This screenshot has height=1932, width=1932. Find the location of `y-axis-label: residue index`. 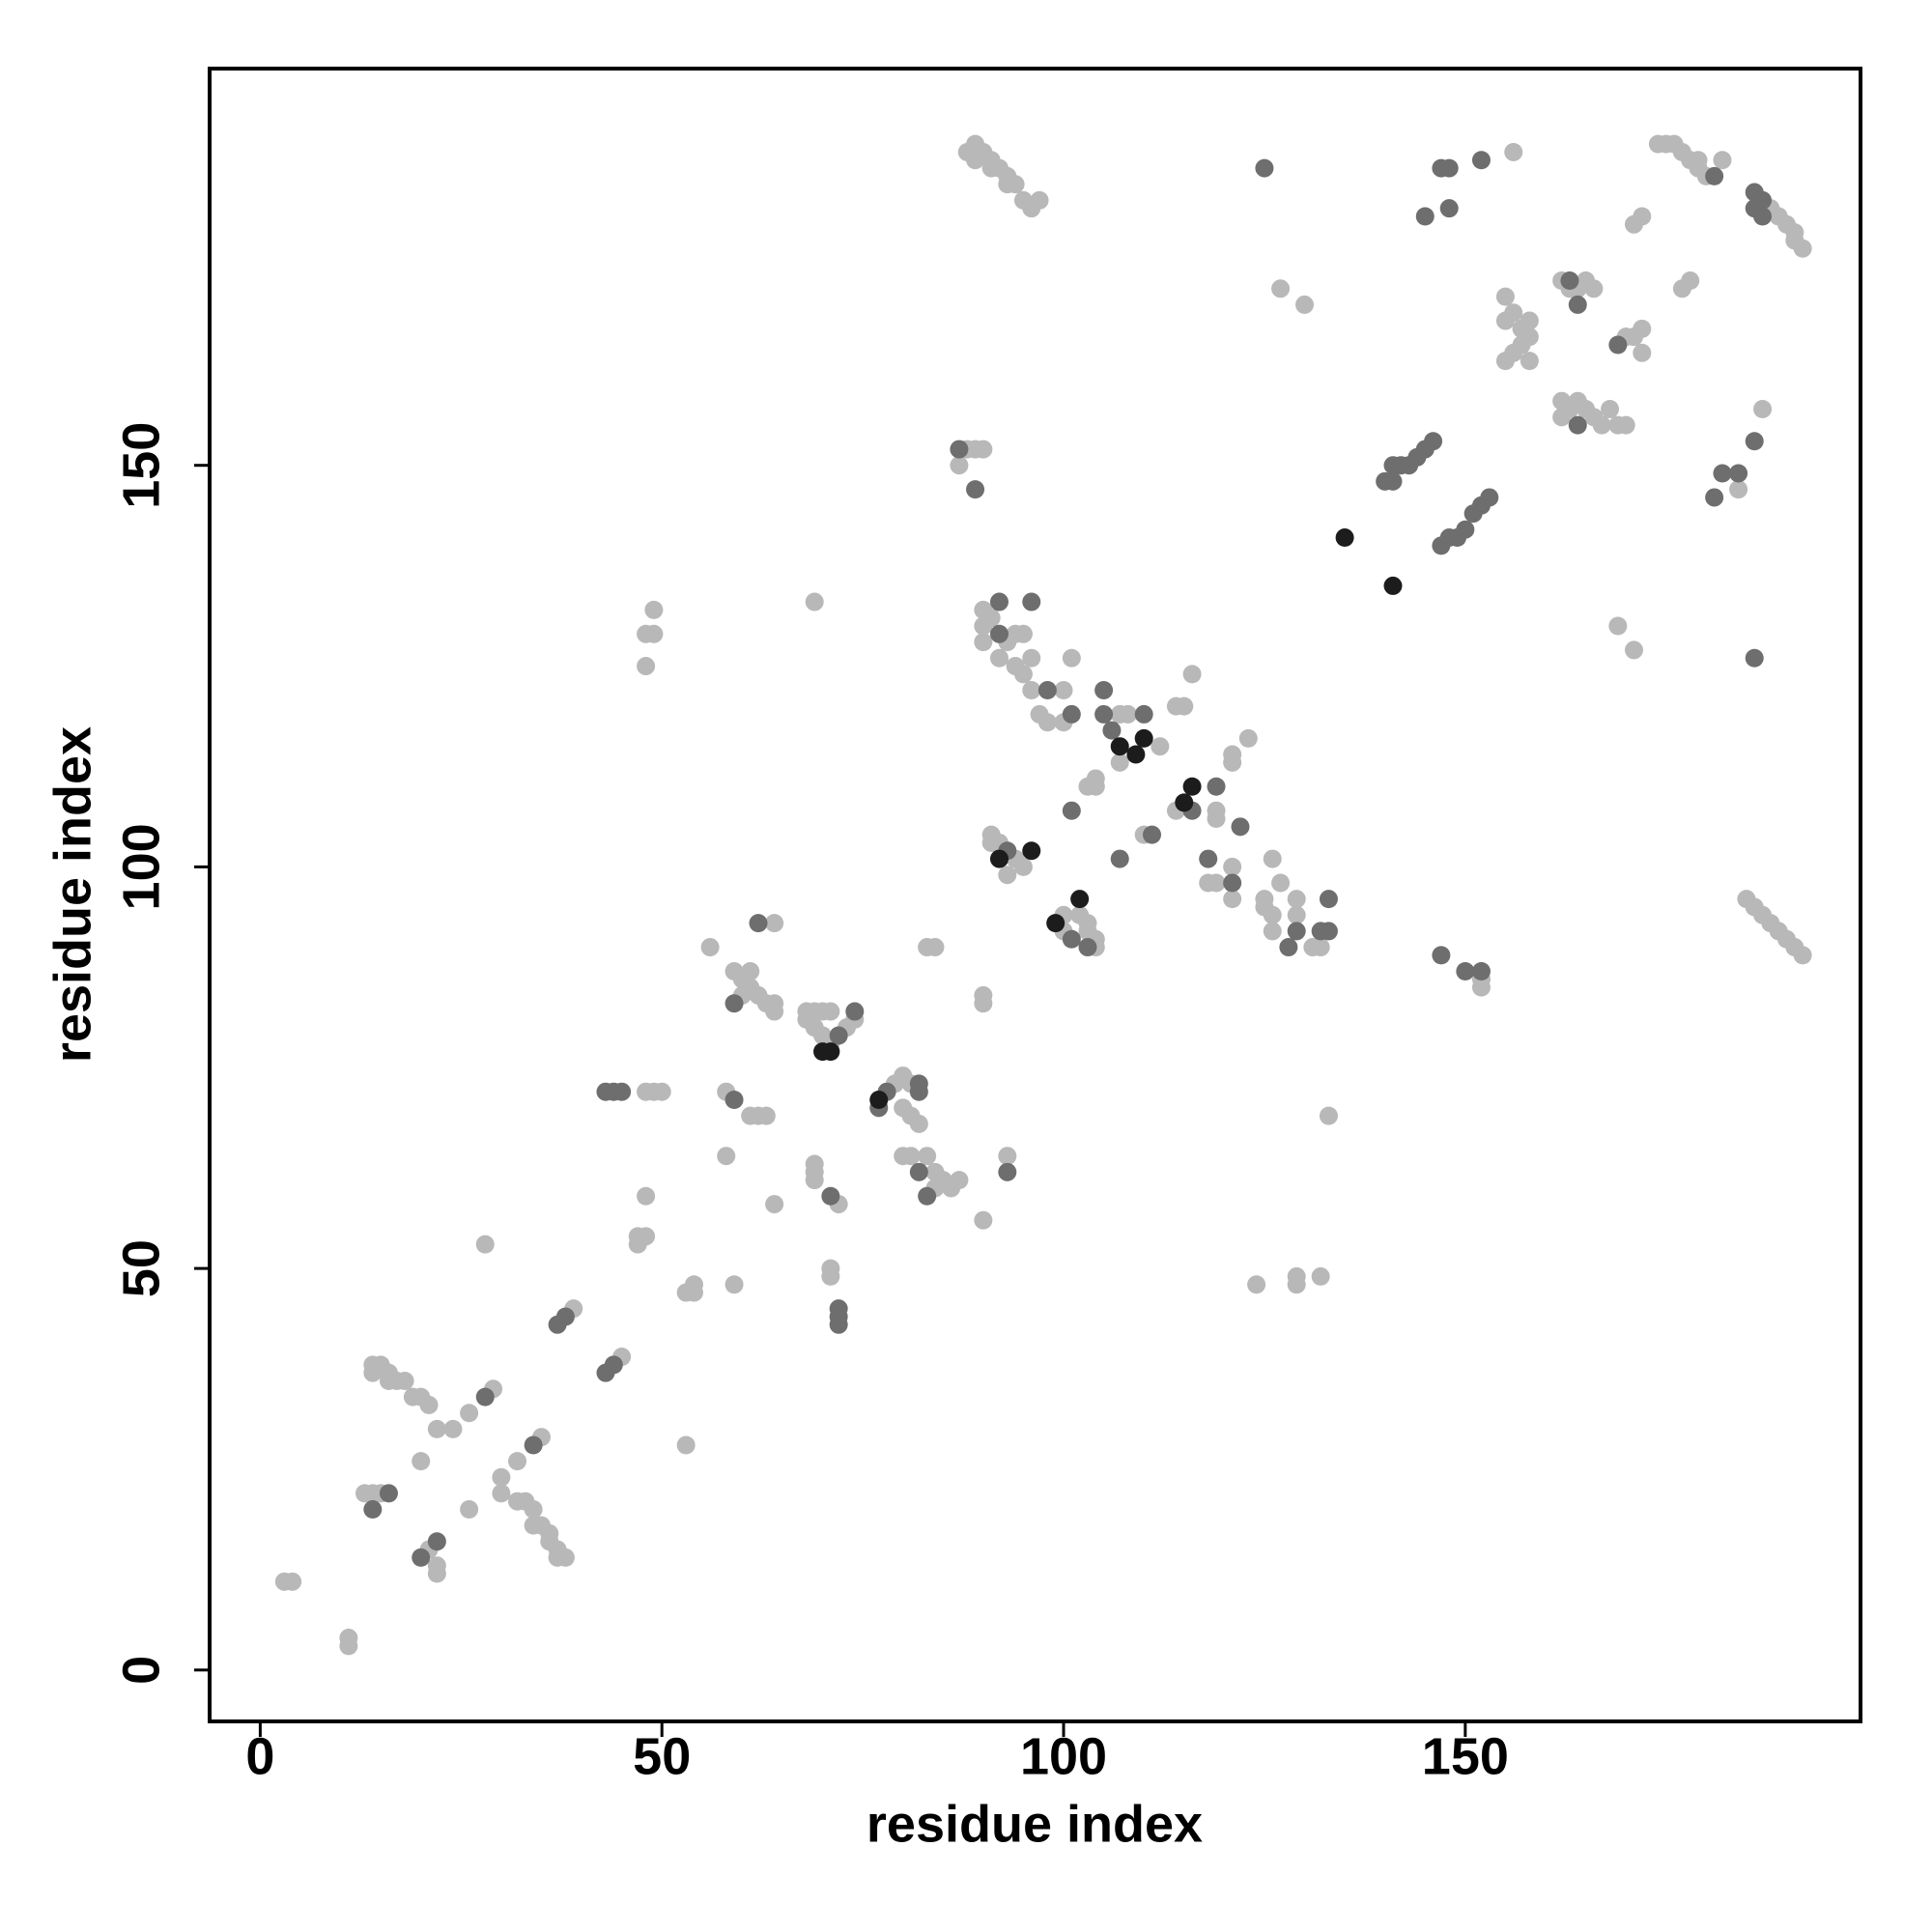

y-axis-label: residue index is located at coordinates (72, 894).